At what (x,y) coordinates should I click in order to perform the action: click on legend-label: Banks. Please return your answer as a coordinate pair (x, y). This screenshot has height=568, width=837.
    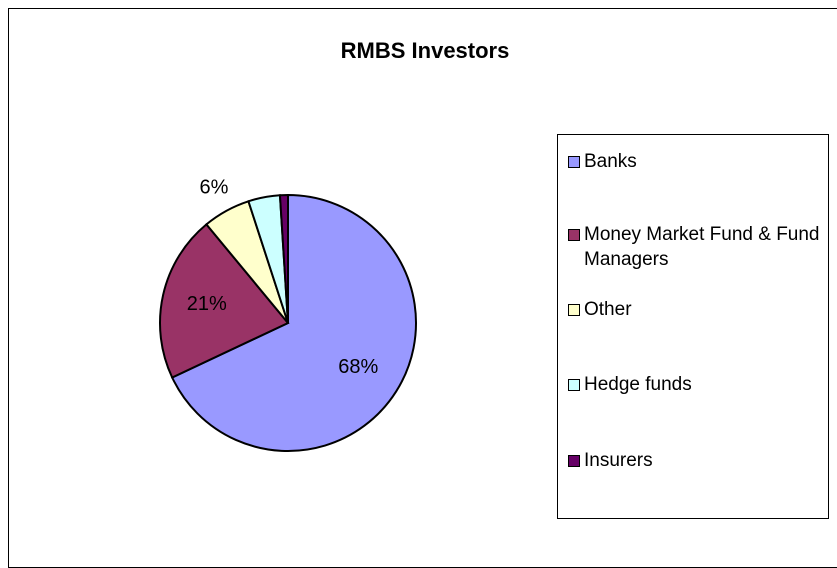
    Looking at the image, I should click on (610, 161).